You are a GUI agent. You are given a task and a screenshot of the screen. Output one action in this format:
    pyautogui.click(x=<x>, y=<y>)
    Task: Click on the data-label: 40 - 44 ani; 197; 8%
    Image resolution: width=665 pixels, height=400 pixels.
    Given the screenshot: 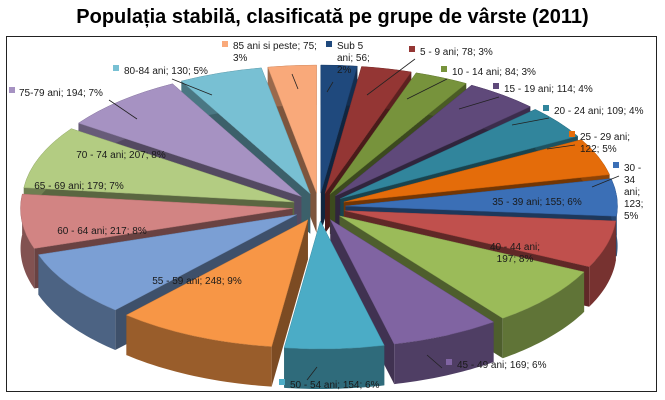 What is the action you would take?
    pyautogui.click(x=515, y=253)
    